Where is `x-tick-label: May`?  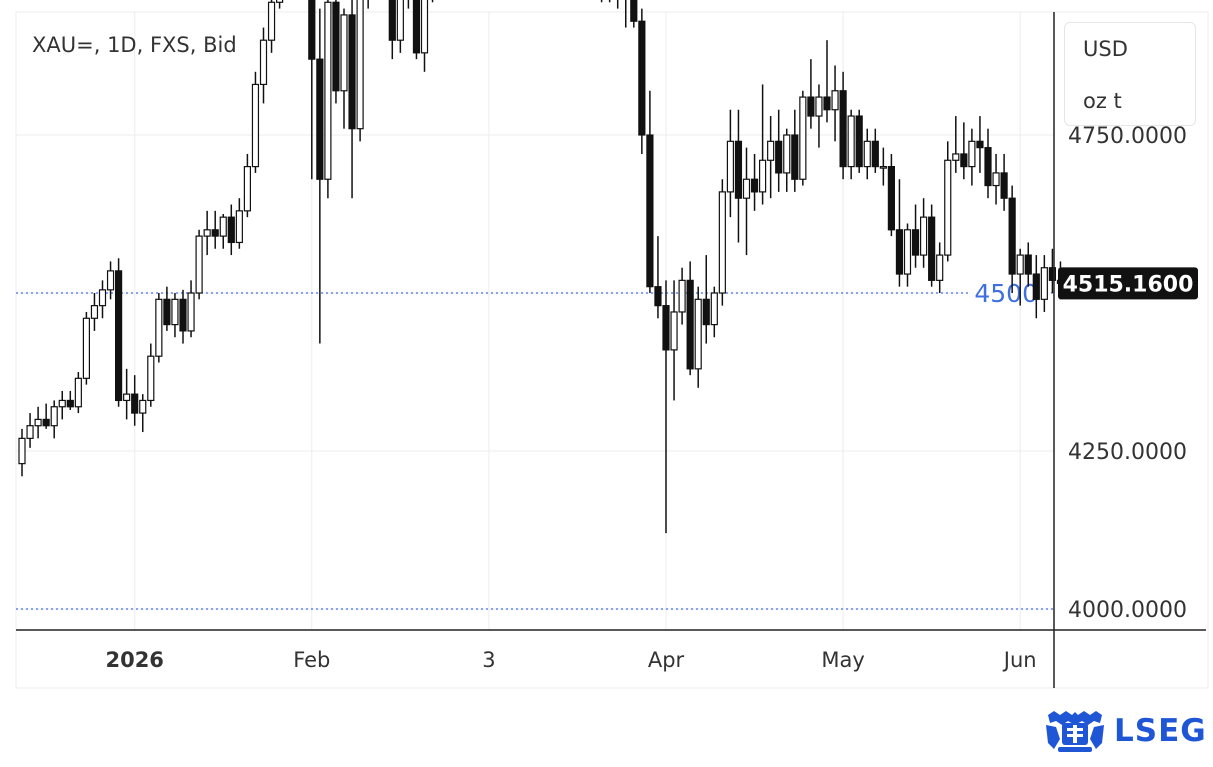
x-tick-label: May is located at coordinates (842, 660).